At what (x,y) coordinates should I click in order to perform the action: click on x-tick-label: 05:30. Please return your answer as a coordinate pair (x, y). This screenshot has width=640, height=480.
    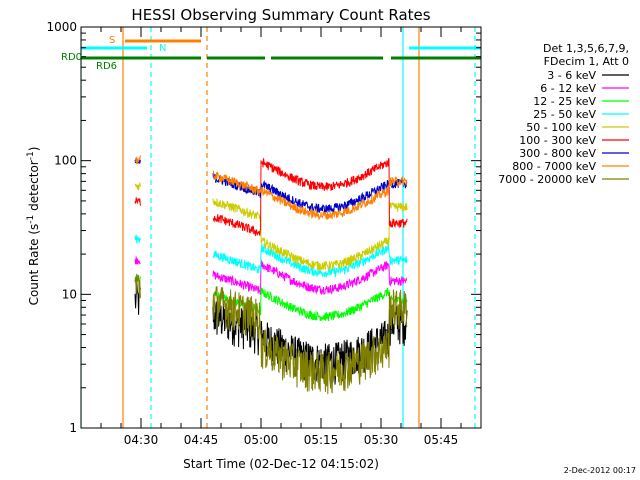
    Looking at the image, I should click on (381, 440).